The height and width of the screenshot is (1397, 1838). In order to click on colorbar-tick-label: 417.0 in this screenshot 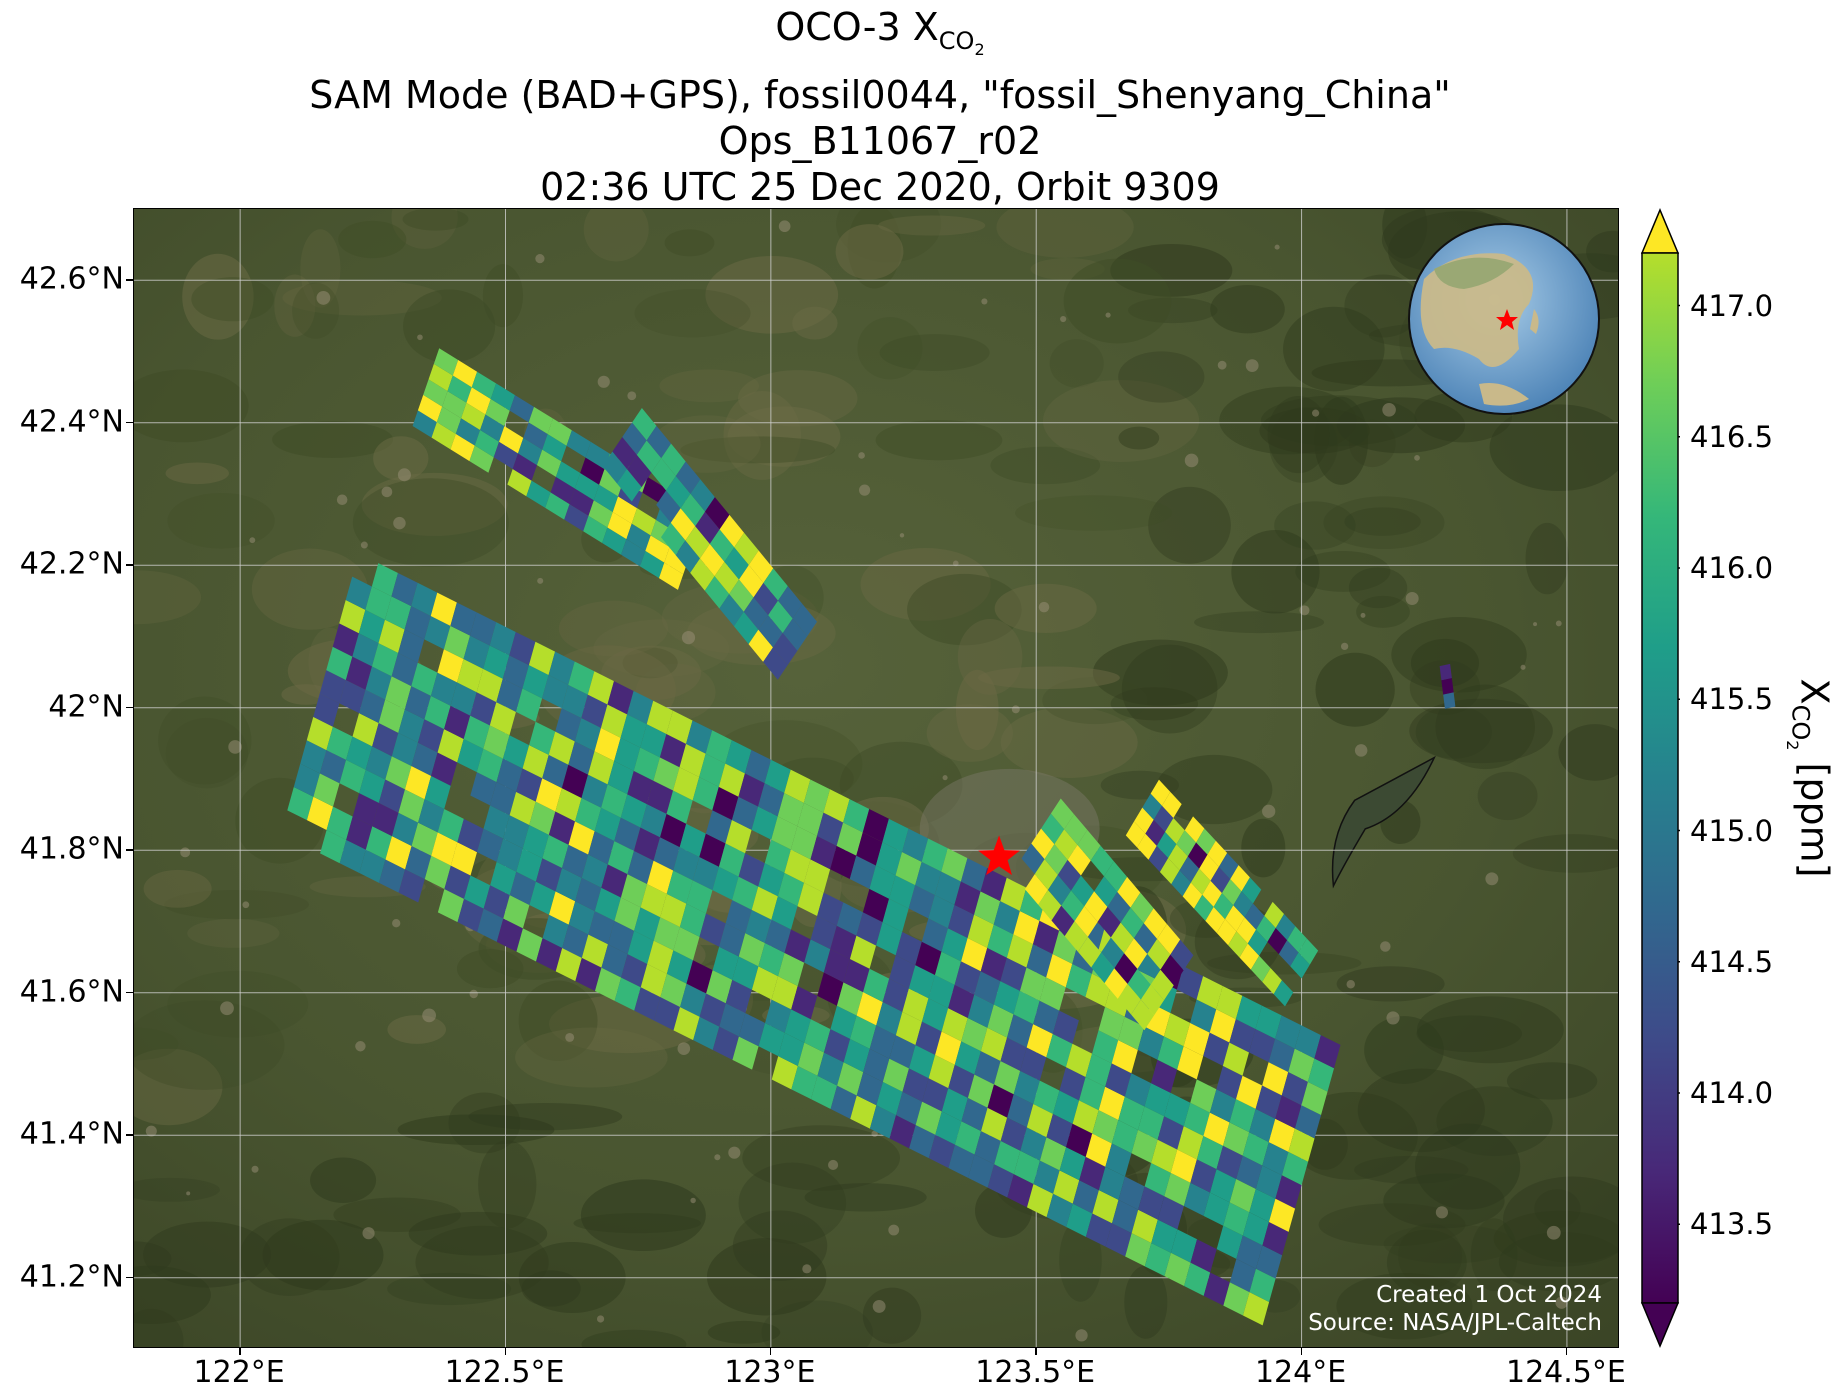, I will do `click(1732, 305)`.